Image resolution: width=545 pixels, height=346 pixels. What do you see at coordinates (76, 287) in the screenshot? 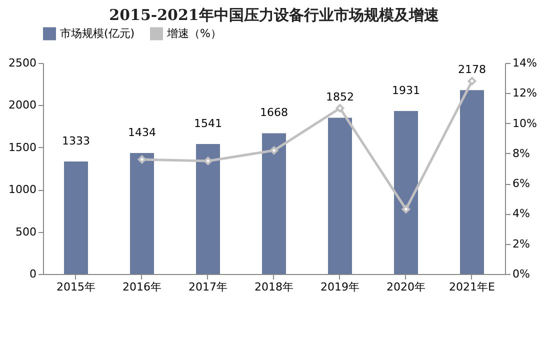
I see `x-tick-label: 2015年` at bounding box center [76, 287].